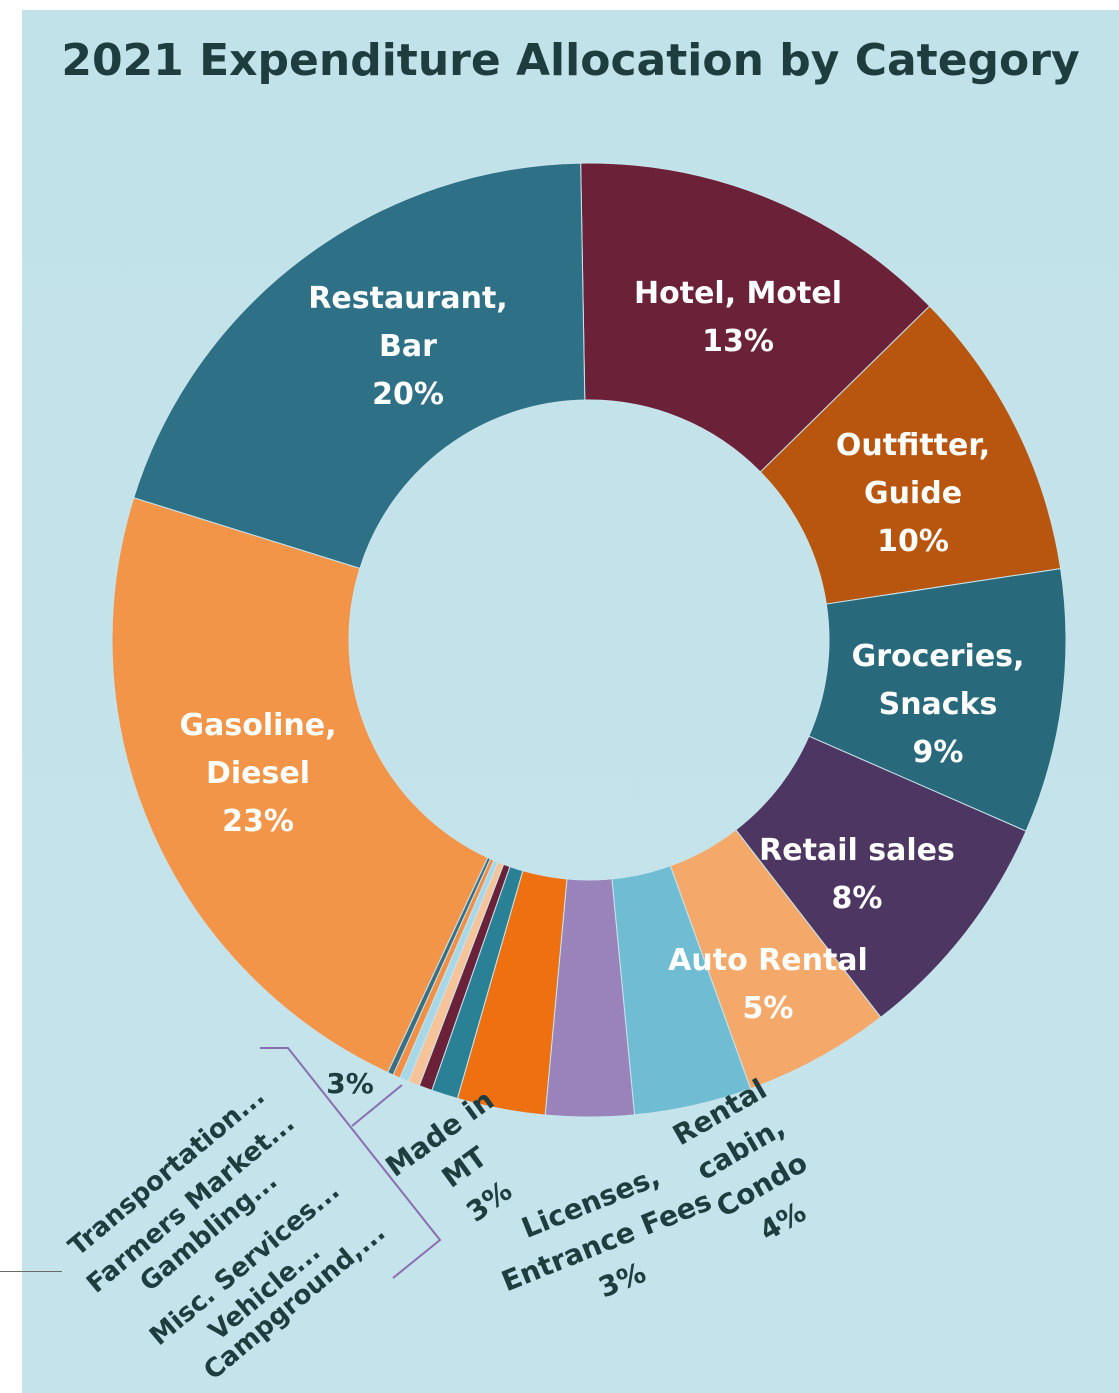 This screenshot has width=1119, height=1393. I want to click on chart-title: 2021 Expenditure Allocation by Category, so click(570, 61).